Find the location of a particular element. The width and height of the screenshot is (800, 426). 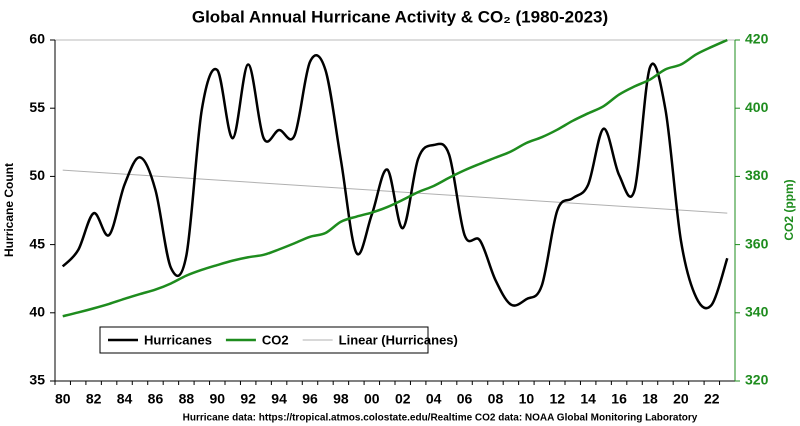

legend-label: Hurricanes is located at coordinates (178, 339).